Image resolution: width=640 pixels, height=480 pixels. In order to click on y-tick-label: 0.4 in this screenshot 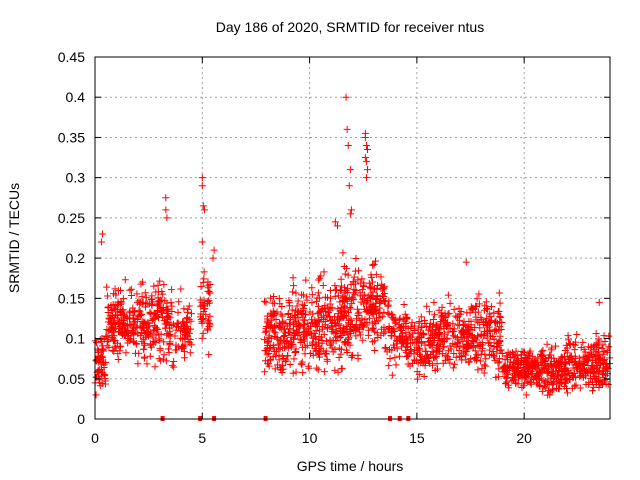, I will do `click(76, 97)`.